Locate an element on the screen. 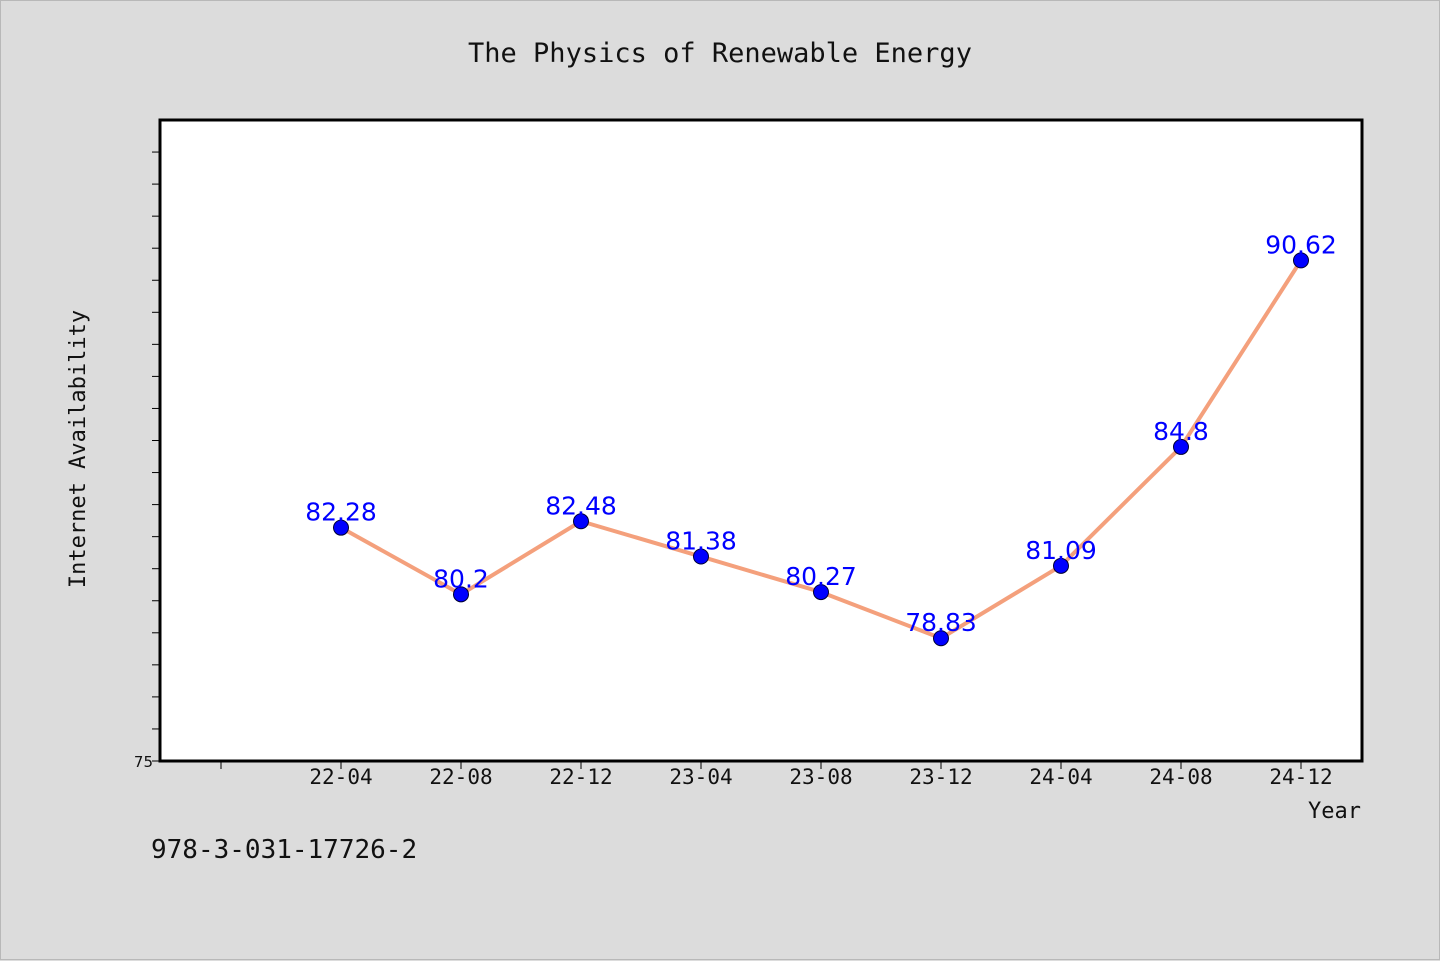  x-tick-label: 24-12 is located at coordinates (1300, 777).